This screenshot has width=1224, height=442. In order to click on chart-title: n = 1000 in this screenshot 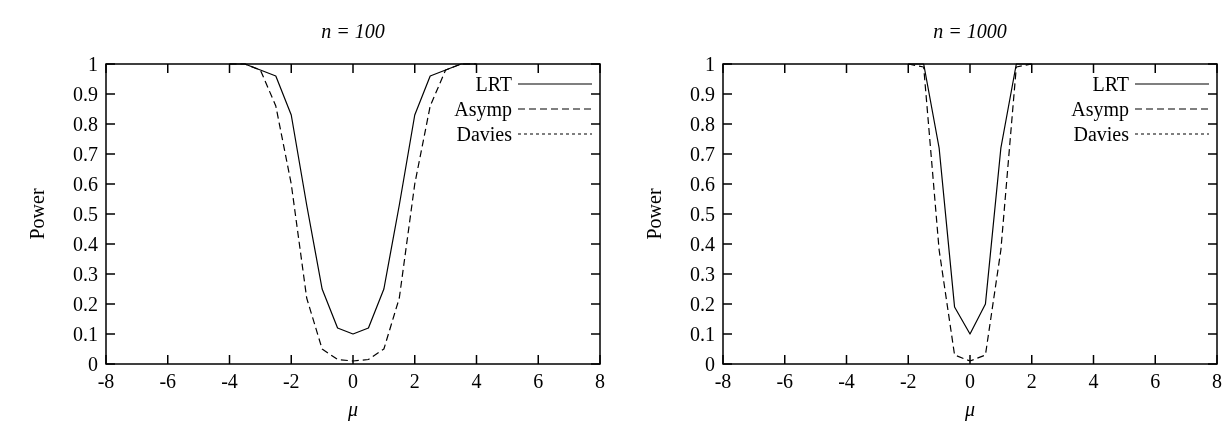, I will do `click(970, 31)`.